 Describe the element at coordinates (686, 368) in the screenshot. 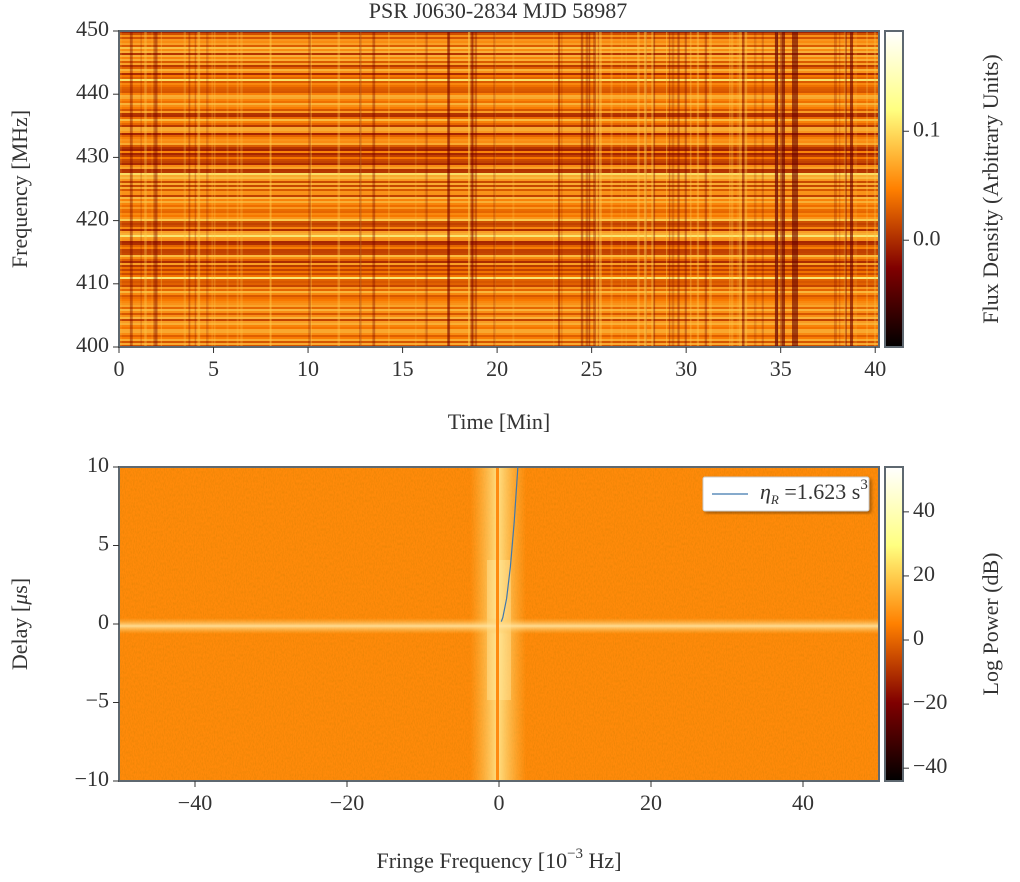

I see `x-tick-label: 30` at that location.